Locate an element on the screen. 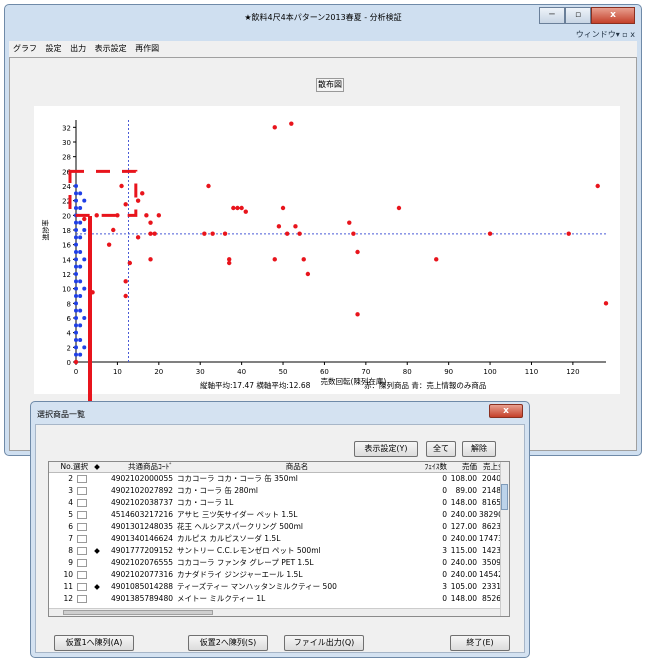 The width and height of the screenshot is (646, 662). dialog-close-button: x is located at coordinates (506, 411).